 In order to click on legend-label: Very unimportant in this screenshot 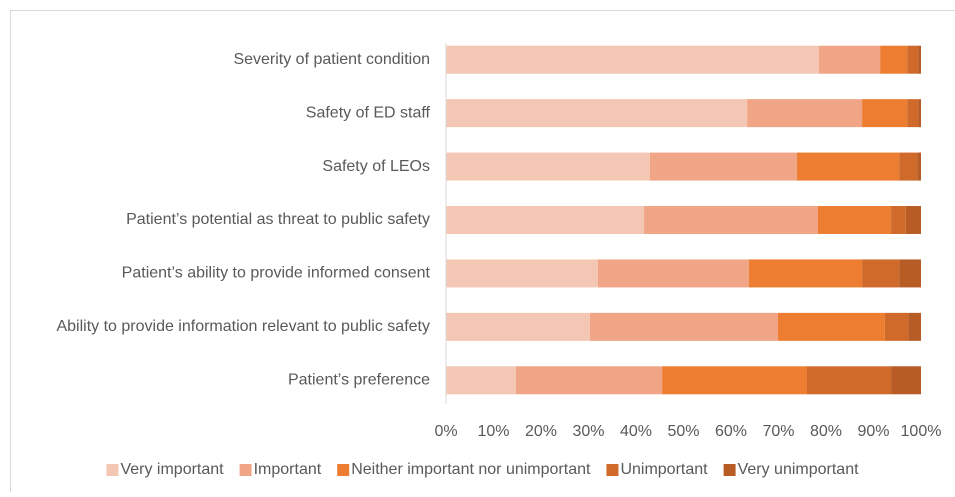, I will do `click(799, 469)`.